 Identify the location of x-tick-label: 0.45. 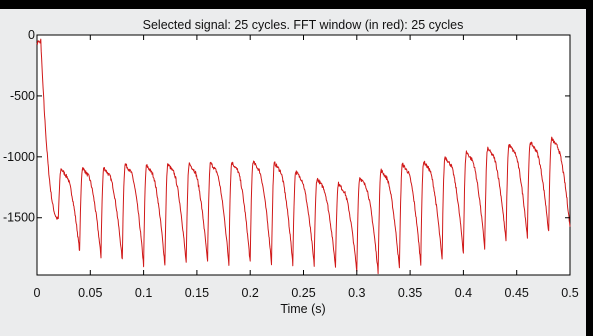
(517, 293).